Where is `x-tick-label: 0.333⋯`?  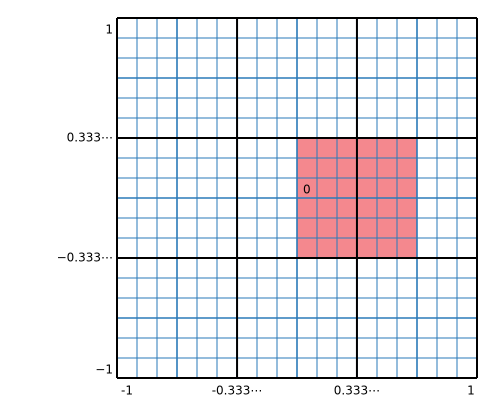
x-tick-label: 0.333⋯ is located at coordinates (357, 391).